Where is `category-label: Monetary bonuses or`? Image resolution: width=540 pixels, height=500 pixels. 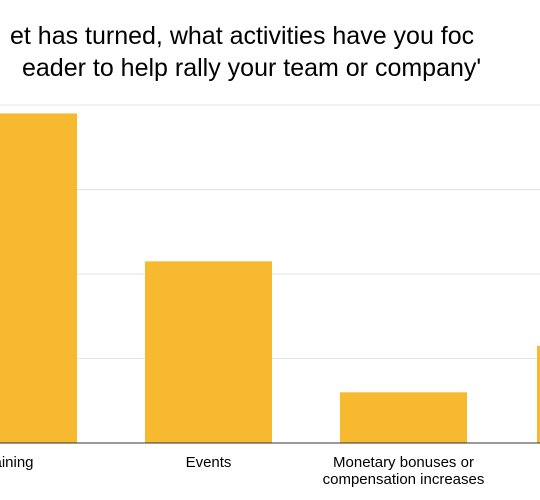
category-label: Monetary bonuses or is located at coordinates (403, 462).